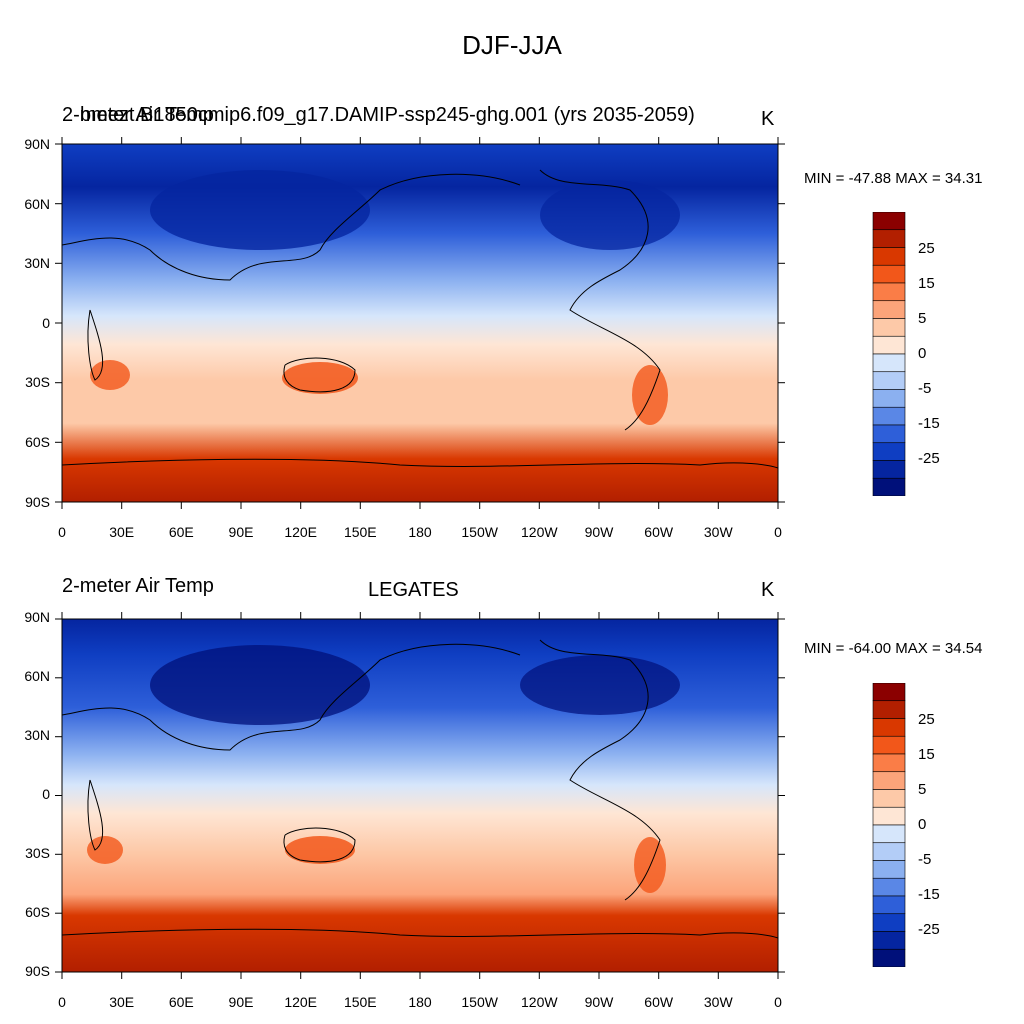 The width and height of the screenshot is (1024, 1024). Describe the element at coordinates (893, 178) in the screenshot. I see `panel-1-min-max: MIN = -47.88 MAX = 34.31` at that location.